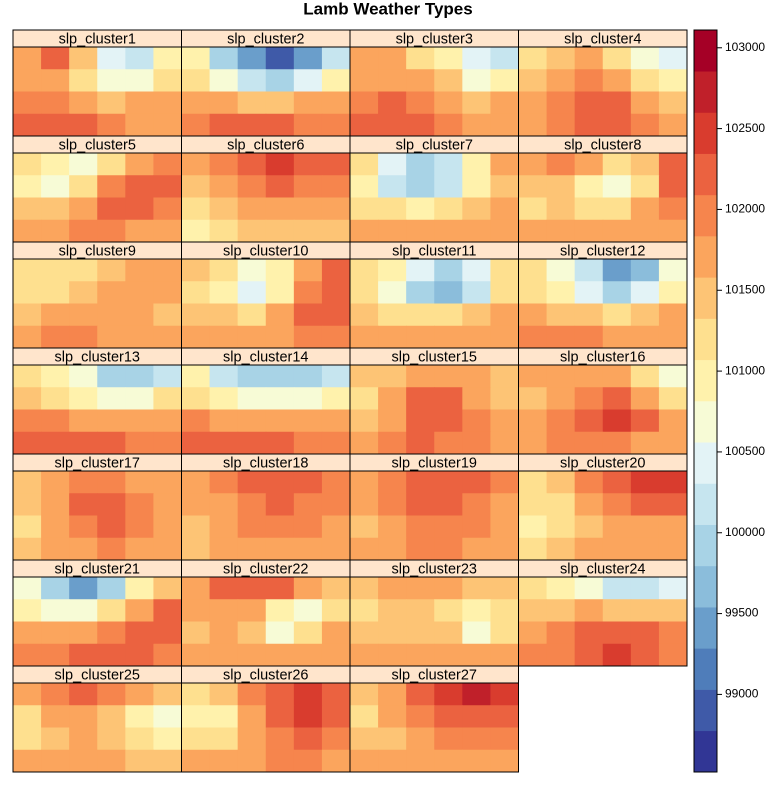  Describe the element at coordinates (97, 39) in the screenshot. I see `panel-title: slp_cluster1` at that location.